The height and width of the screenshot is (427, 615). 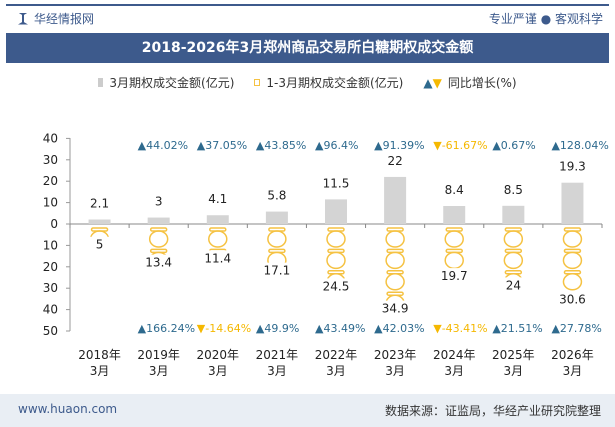 What do you see at coordinates (224, 328) in the screenshot?
I see `yoy-label: ▼-14.64%` at bounding box center [224, 328].